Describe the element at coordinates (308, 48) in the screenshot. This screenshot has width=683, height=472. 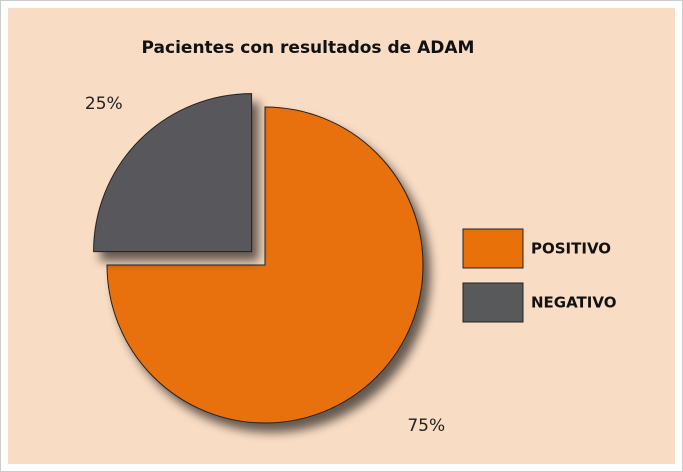
I see `chart-title: Pacientes con resultados de ADAM` at that location.